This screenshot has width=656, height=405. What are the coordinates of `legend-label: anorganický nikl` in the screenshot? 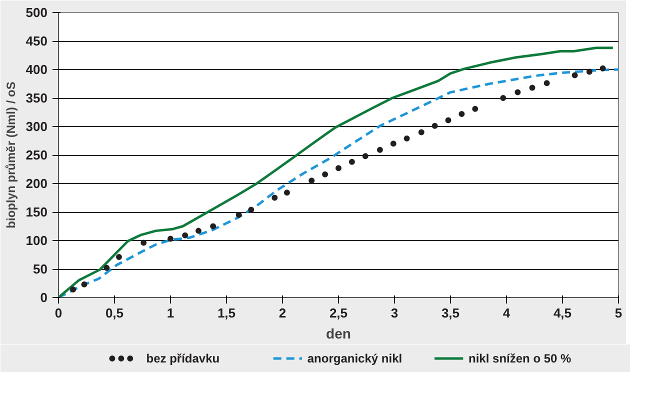 It's located at (354, 359).